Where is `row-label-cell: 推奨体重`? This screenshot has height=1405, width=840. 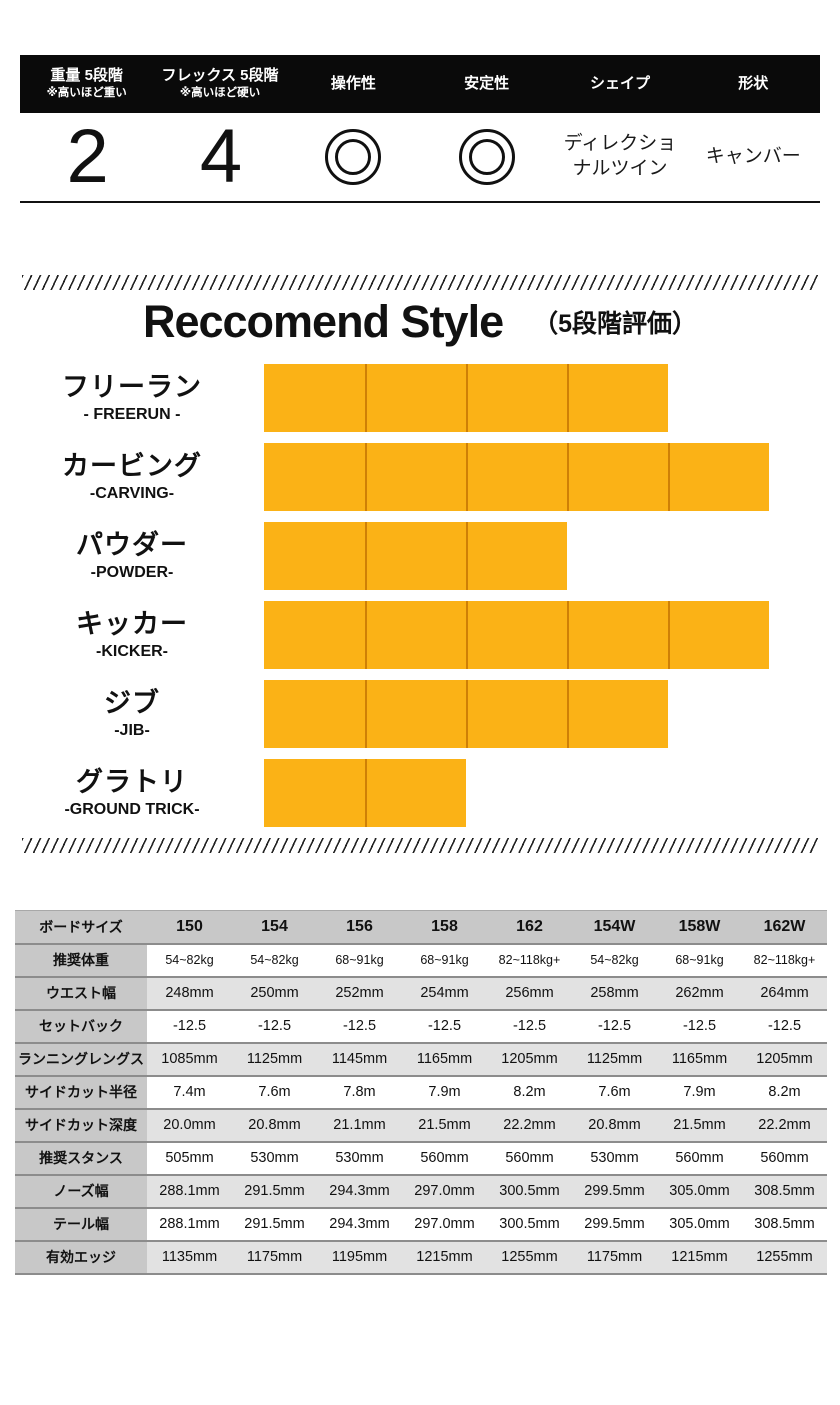 row-label-cell: 推奨体重 is located at coordinates (81, 960).